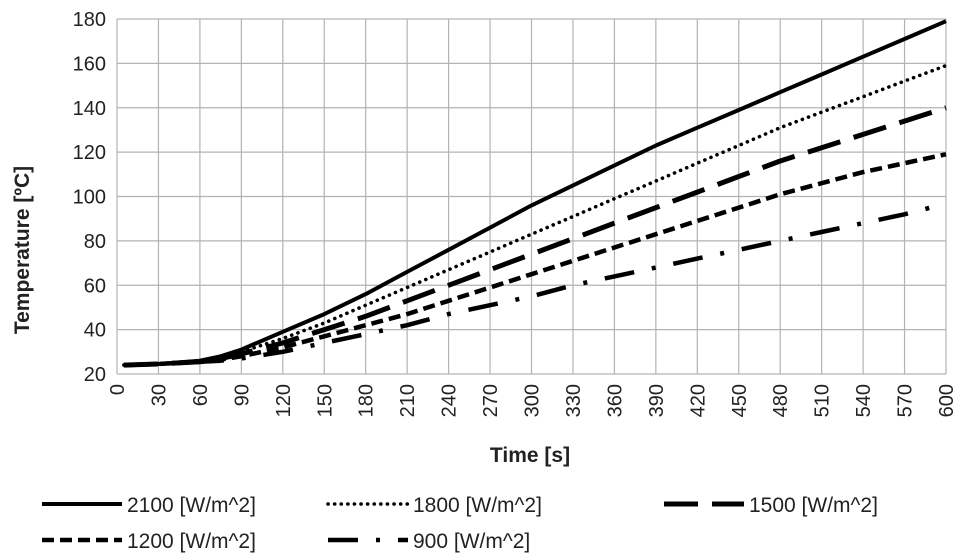  Describe the element at coordinates (781, 400) in the screenshot. I see `x-tick-label: 480` at that location.